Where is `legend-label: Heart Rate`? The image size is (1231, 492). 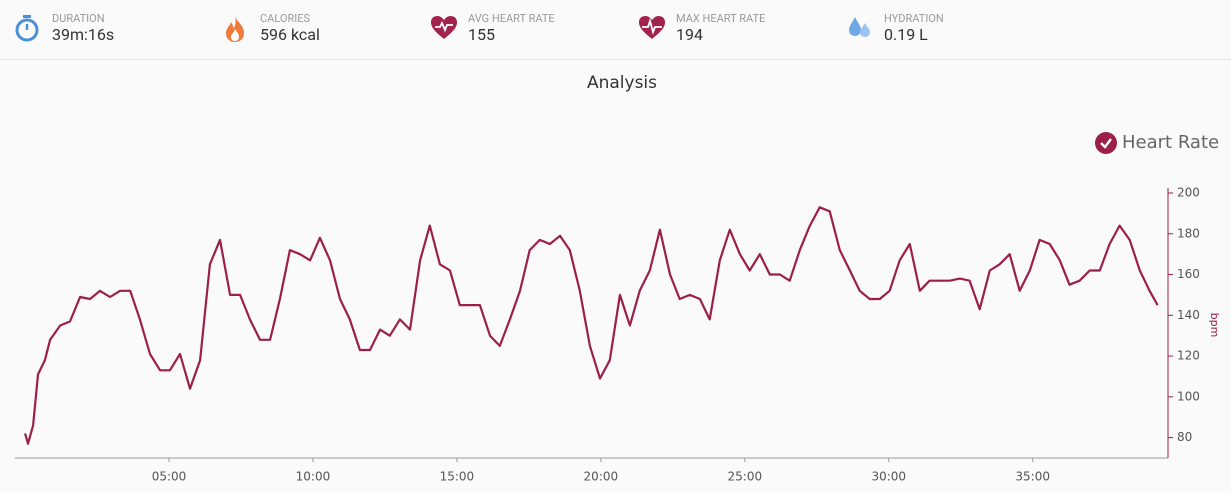 legend-label: Heart Rate is located at coordinates (1170, 142).